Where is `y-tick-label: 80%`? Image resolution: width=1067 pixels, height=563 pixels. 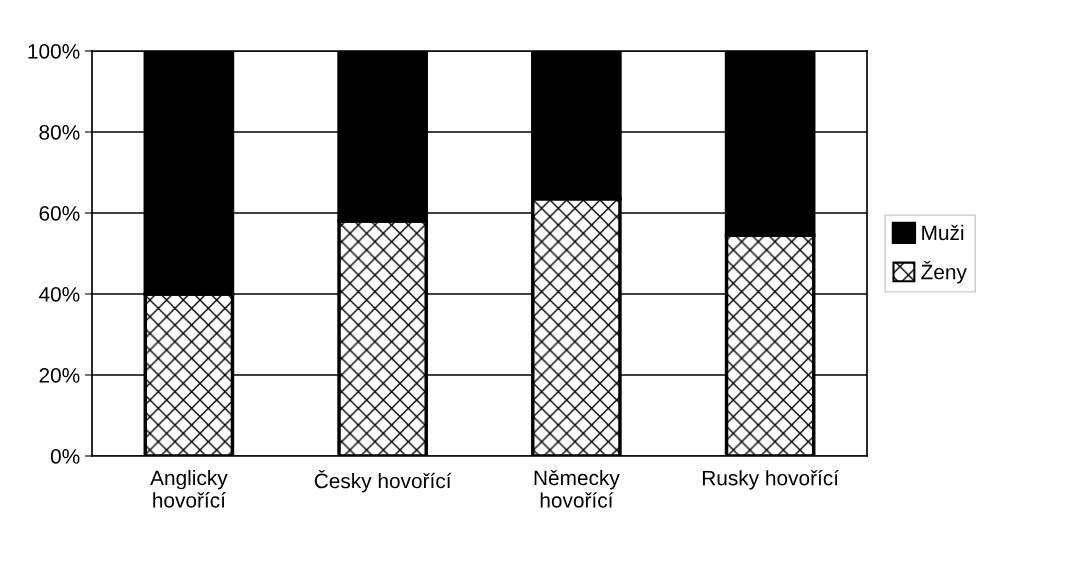
y-tick-label: 80% is located at coordinates (59, 132).